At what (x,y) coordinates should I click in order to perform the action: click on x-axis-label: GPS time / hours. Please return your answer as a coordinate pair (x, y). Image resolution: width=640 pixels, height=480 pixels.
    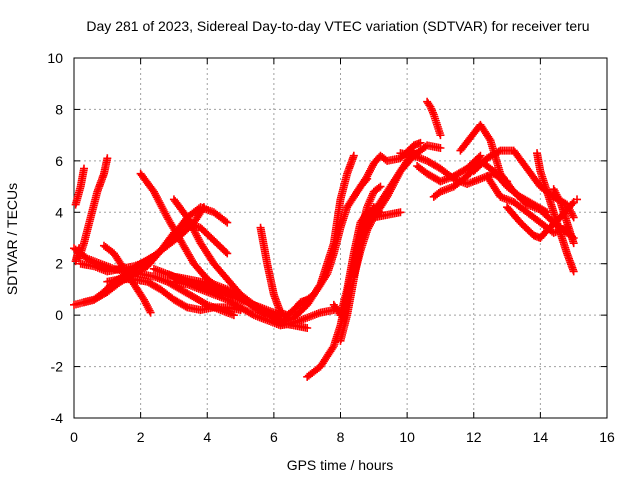
    Looking at the image, I should click on (340, 465).